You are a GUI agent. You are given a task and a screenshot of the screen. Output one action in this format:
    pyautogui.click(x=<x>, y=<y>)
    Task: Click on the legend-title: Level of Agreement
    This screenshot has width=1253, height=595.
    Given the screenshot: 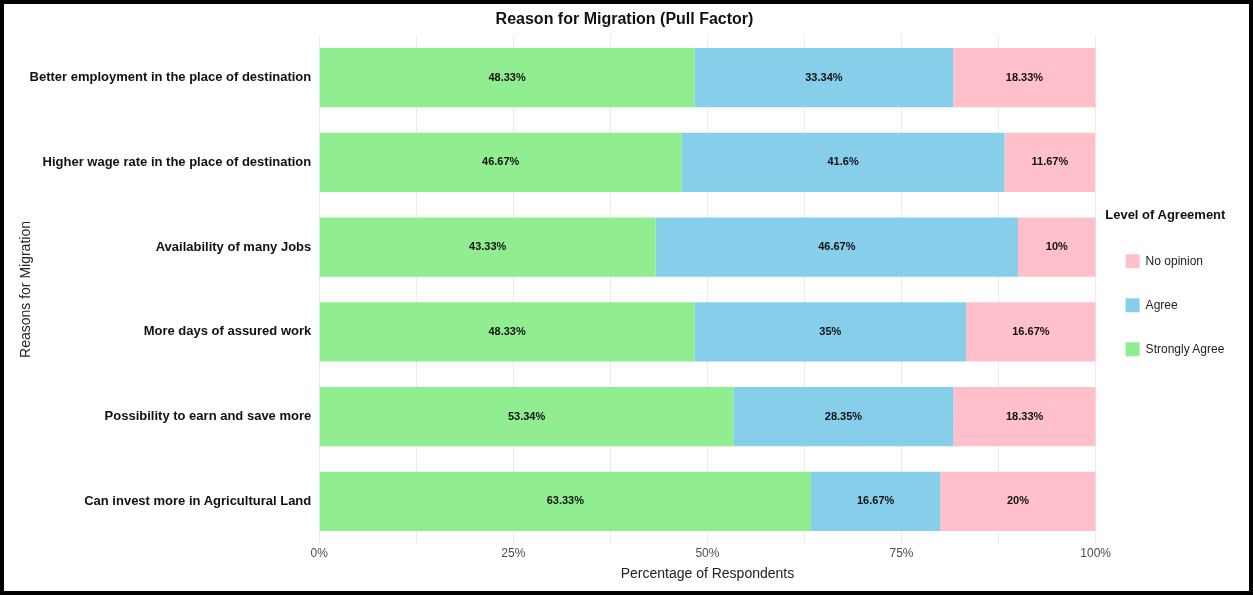 What is the action you would take?
    pyautogui.click(x=1166, y=214)
    